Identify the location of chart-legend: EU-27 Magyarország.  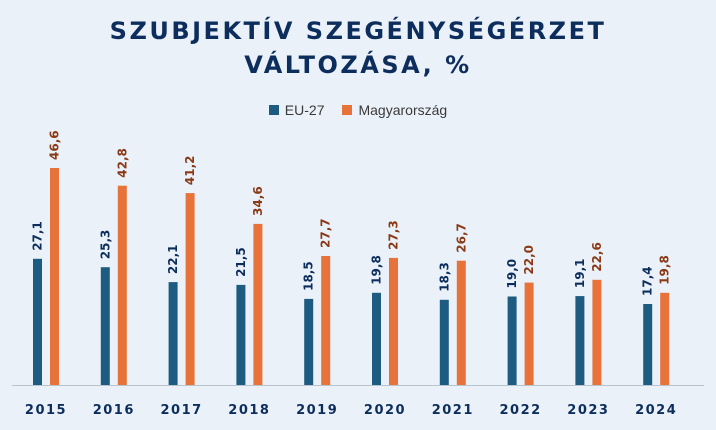
(358, 110).